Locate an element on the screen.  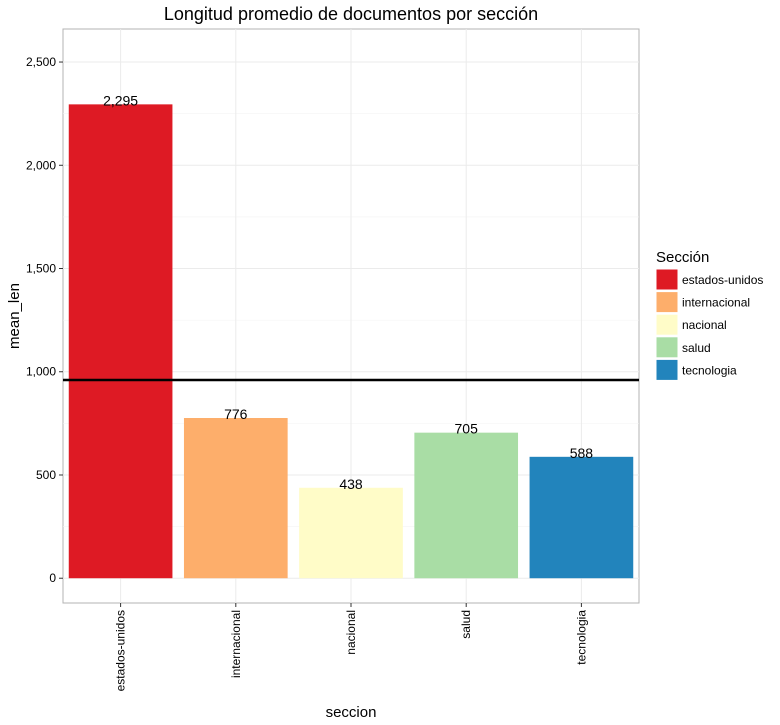
y-axis-label: mean_len is located at coordinates (14, 316).